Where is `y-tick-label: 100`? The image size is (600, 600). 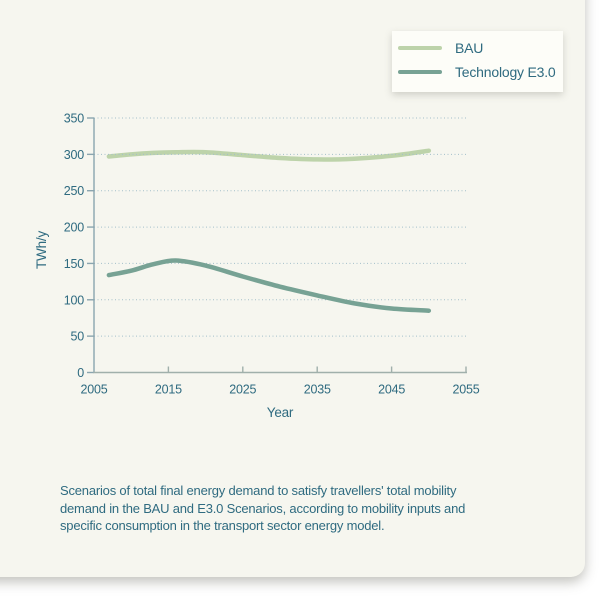
y-tick-label: 100 is located at coordinates (74, 300).